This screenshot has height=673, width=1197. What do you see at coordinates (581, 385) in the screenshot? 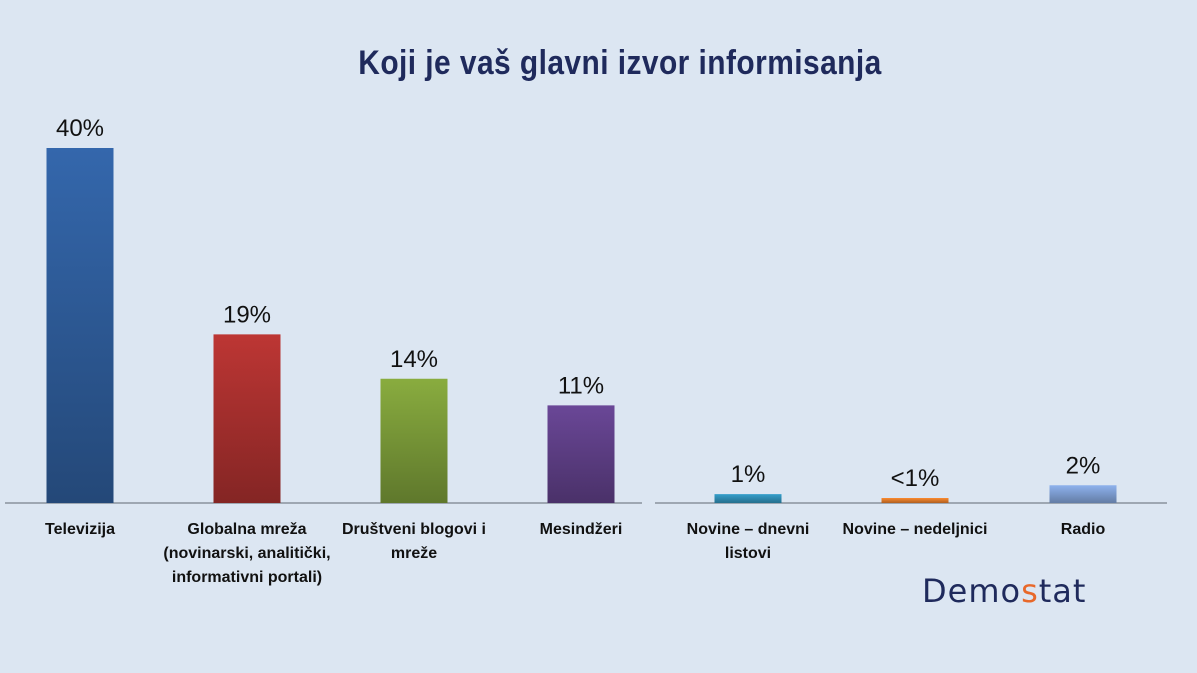
I see `value-label-4: 11%` at bounding box center [581, 385].